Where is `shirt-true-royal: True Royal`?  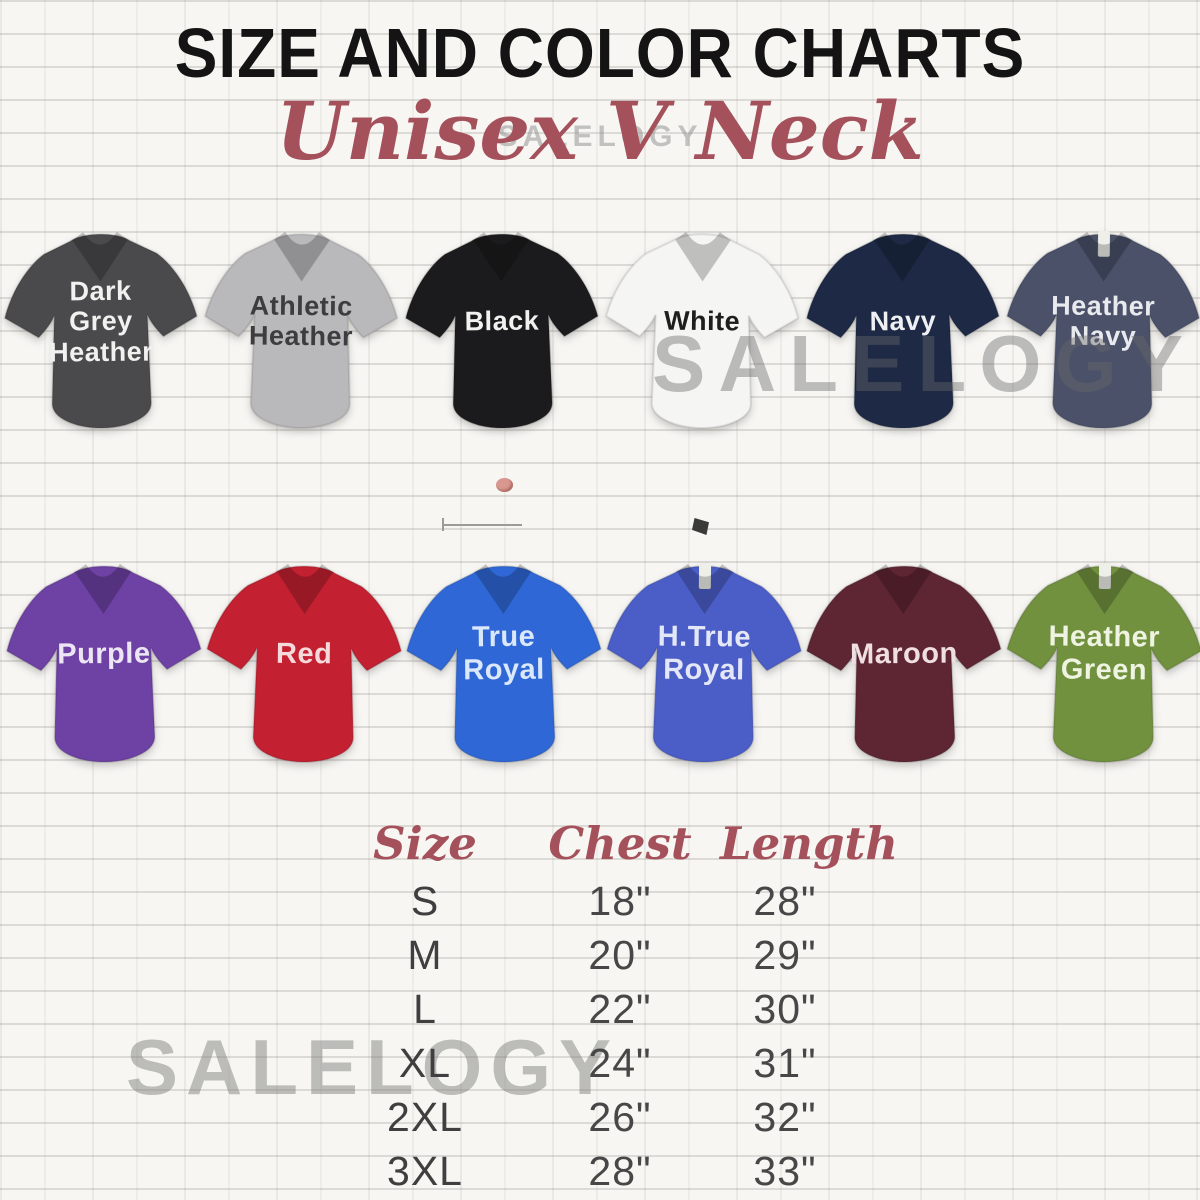 shirt-true-royal: True Royal is located at coordinates (504, 666).